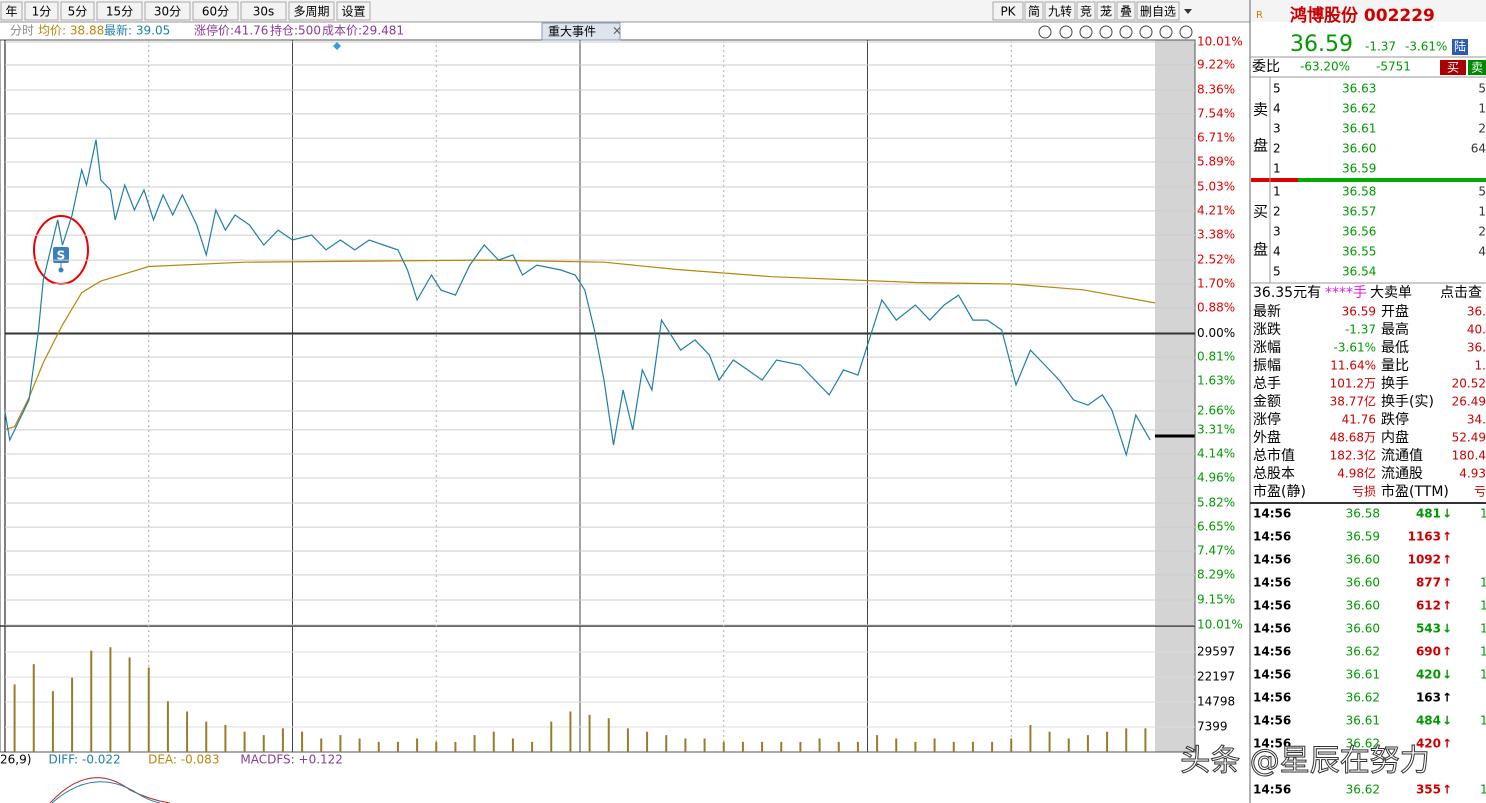  Describe the element at coordinates (1216, 551) in the screenshot. I see `y-tick-label: 7.47%` at that location.